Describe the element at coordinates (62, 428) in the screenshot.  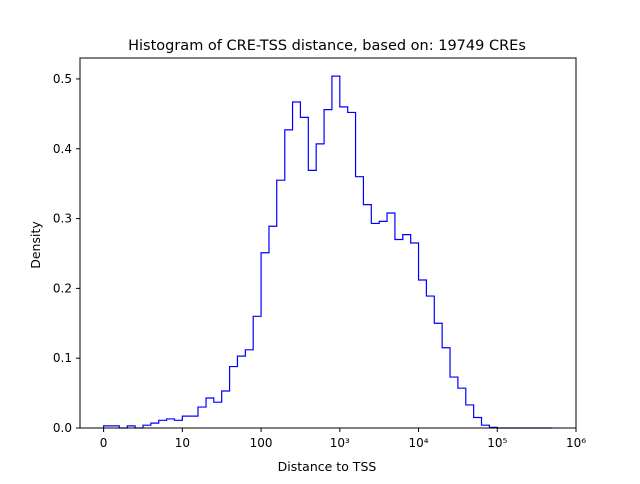
I see `y-tick-label: 0.0` at that location.